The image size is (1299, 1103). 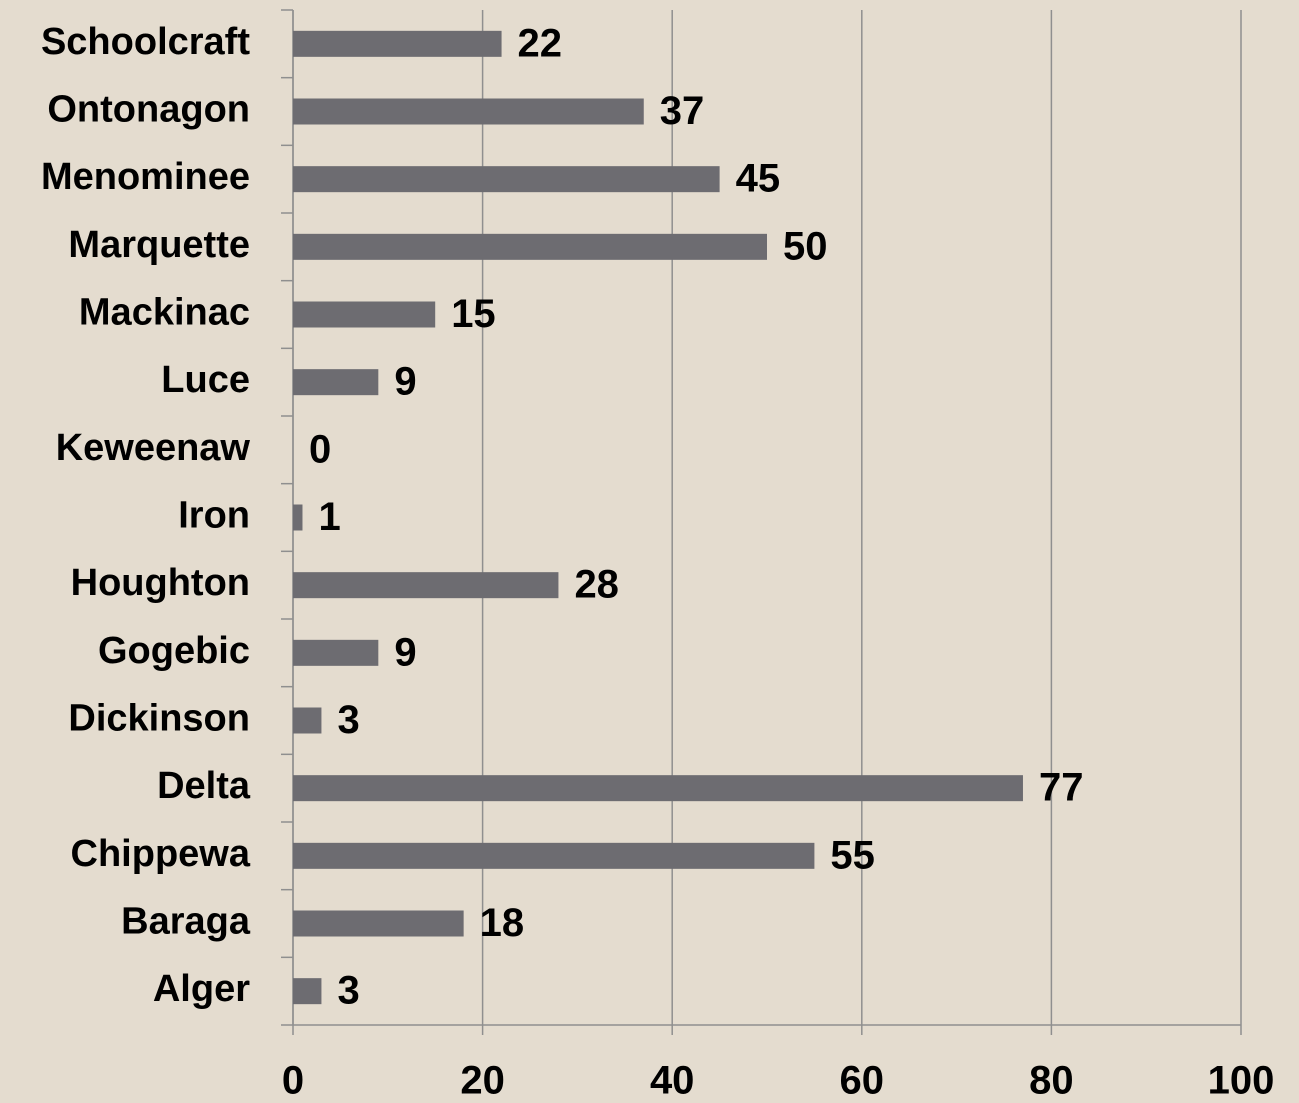 What do you see at coordinates (320, 449) in the screenshot?
I see `value-label: 0` at bounding box center [320, 449].